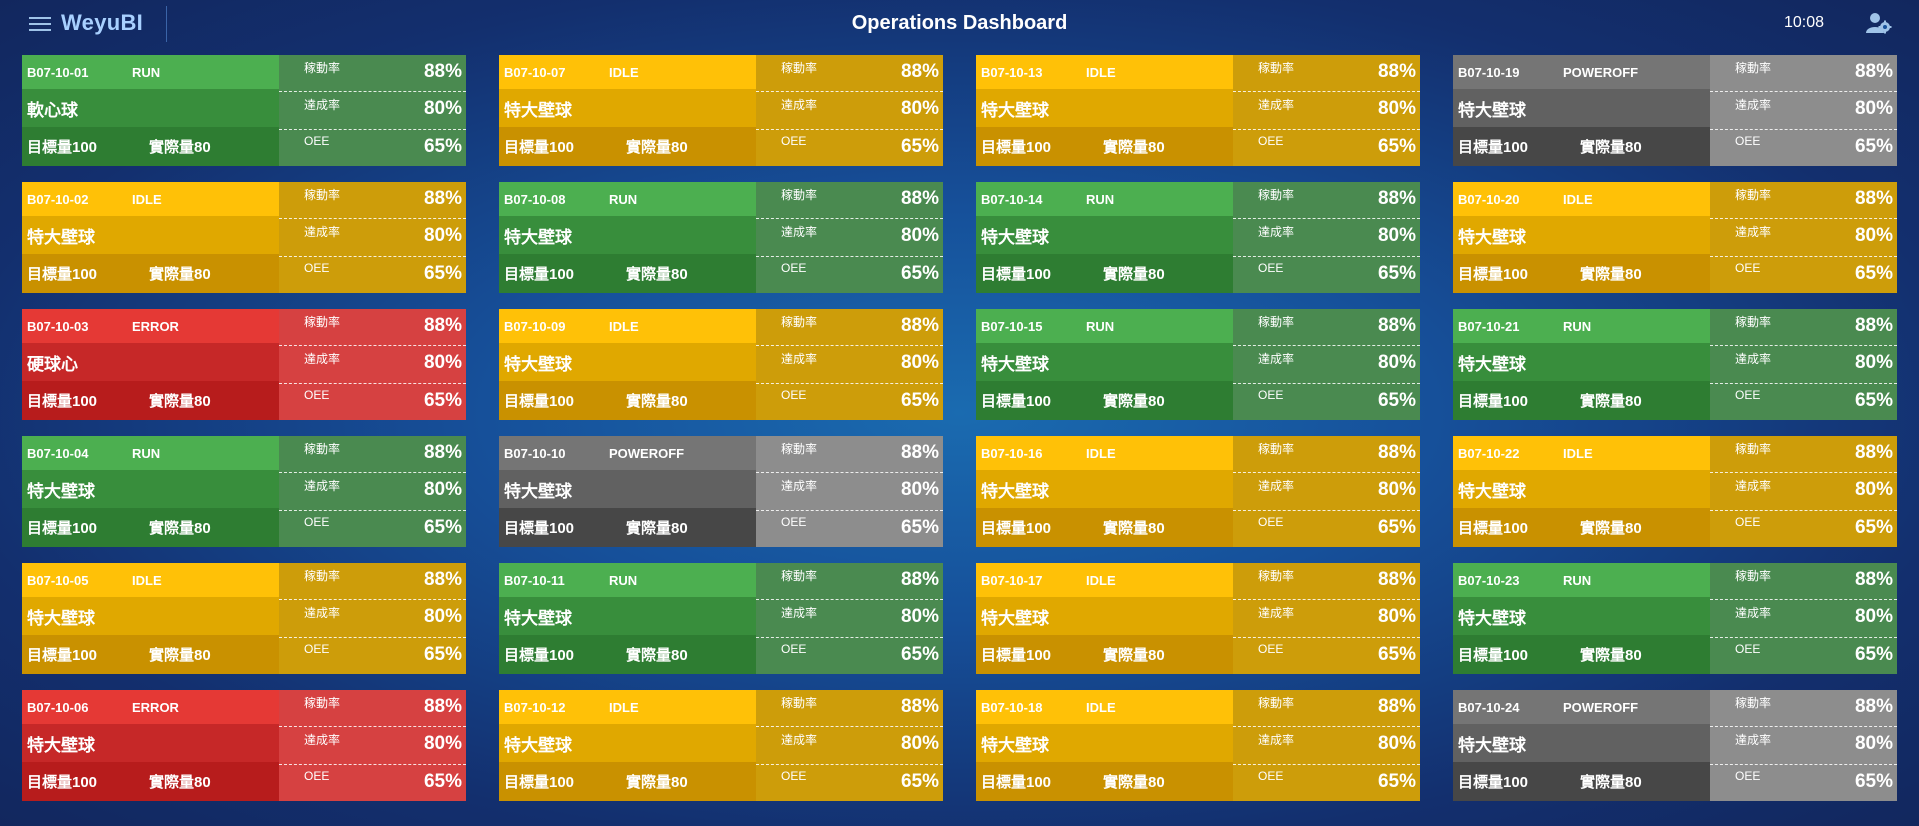 The image size is (1919, 826). What do you see at coordinates (1489, 326) in the screenshot?
I see `machine-id: B07-10-21` at bounding box center [1489, 326].